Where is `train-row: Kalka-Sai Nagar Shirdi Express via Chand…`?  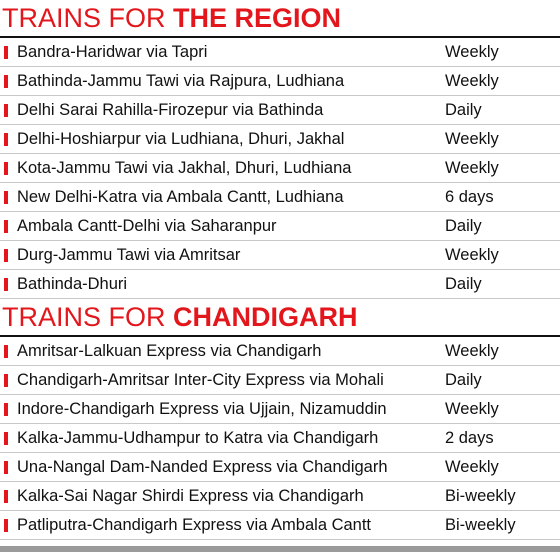
train-row: Kalka-Sai Nagar Shirdi Express via Chand… is located at coordinates (280, 496).